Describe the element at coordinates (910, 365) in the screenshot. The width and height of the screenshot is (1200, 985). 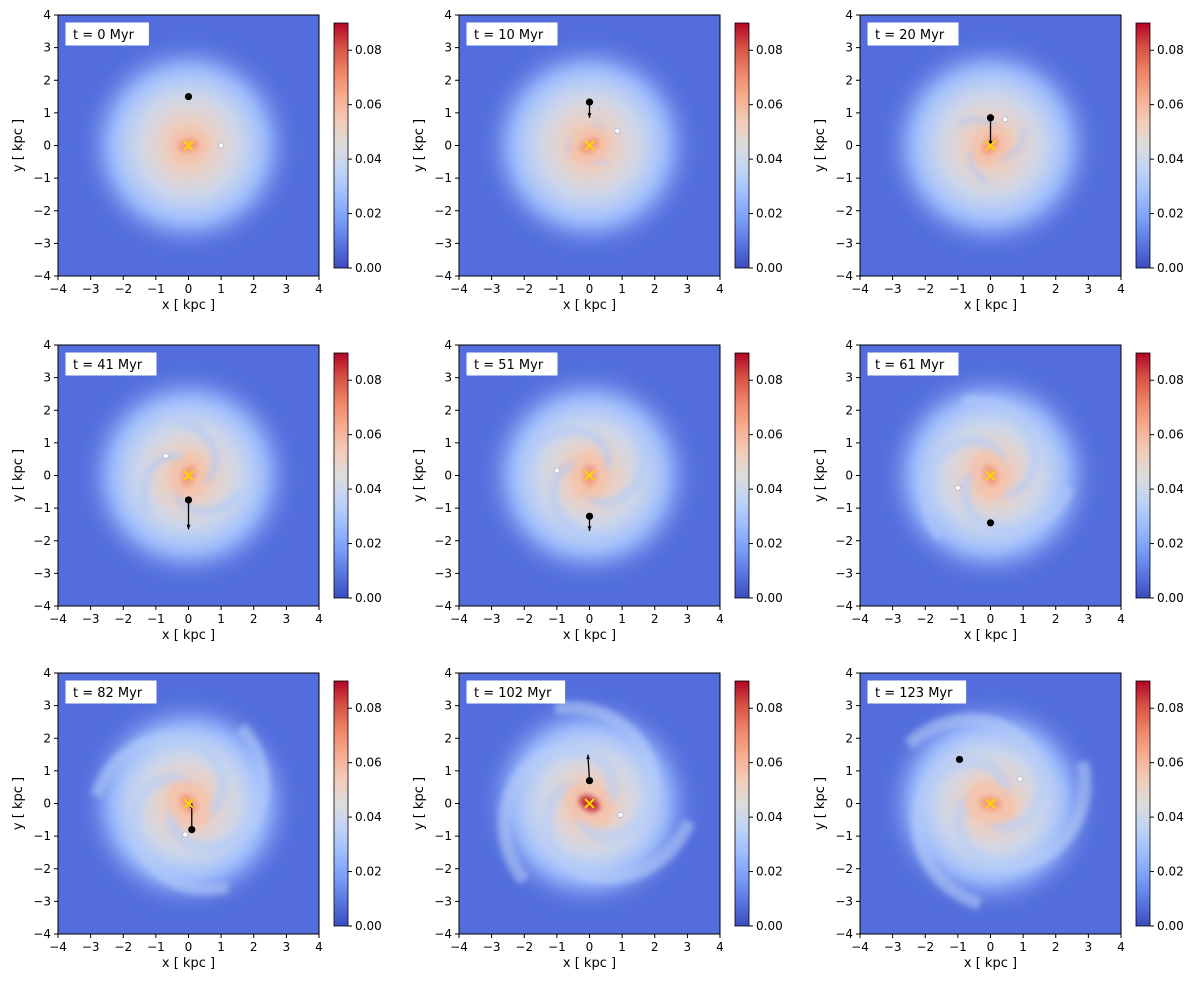
I see `svg-text: t = 61 Myr` at that location.